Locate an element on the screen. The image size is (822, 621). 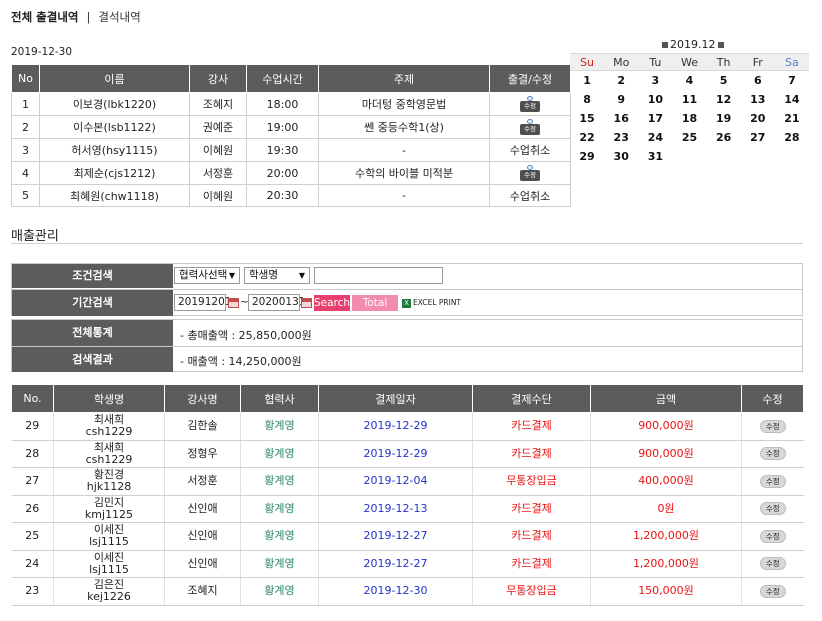
cell-time: 19:30 is located at coordinates (282, 150).